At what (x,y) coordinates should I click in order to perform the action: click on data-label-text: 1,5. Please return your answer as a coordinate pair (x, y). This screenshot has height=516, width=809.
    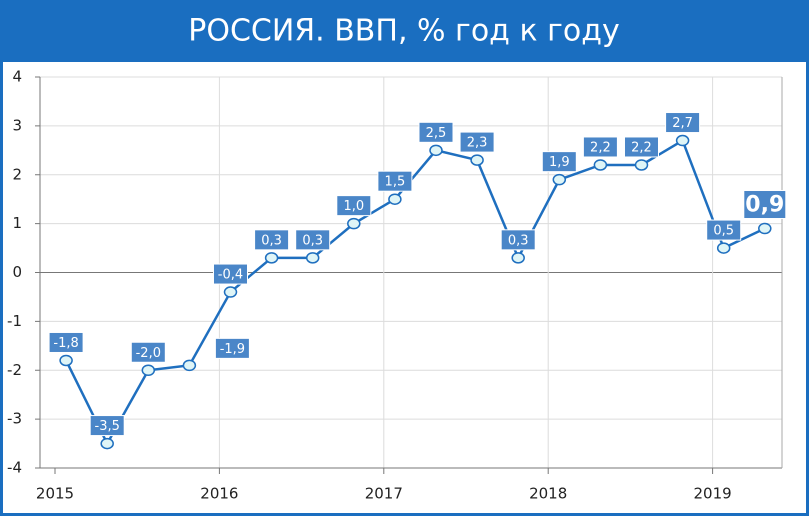
    Looking at the image, I should click on (395, 182).